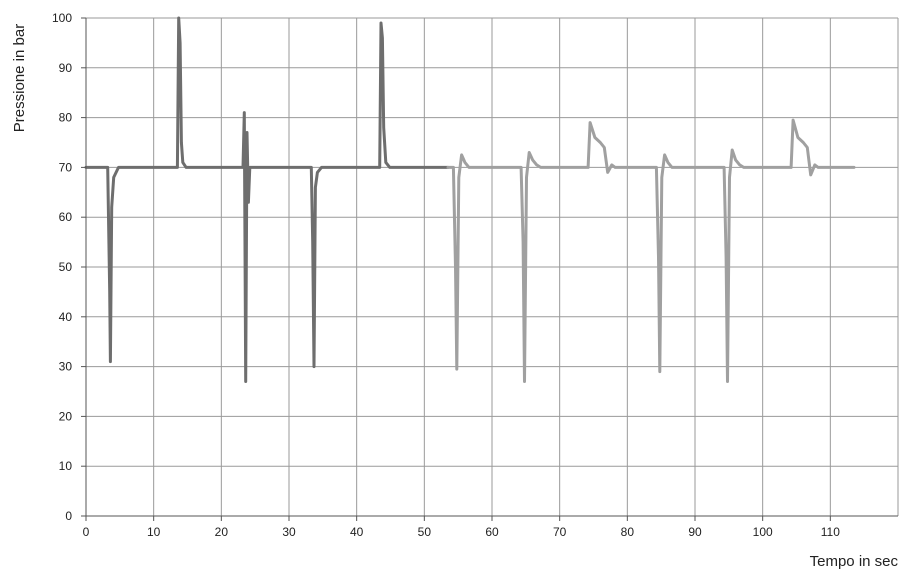 The image size is (901, 570). I want to click on y-axis-label: Pressione in bar, so click(19, 78).